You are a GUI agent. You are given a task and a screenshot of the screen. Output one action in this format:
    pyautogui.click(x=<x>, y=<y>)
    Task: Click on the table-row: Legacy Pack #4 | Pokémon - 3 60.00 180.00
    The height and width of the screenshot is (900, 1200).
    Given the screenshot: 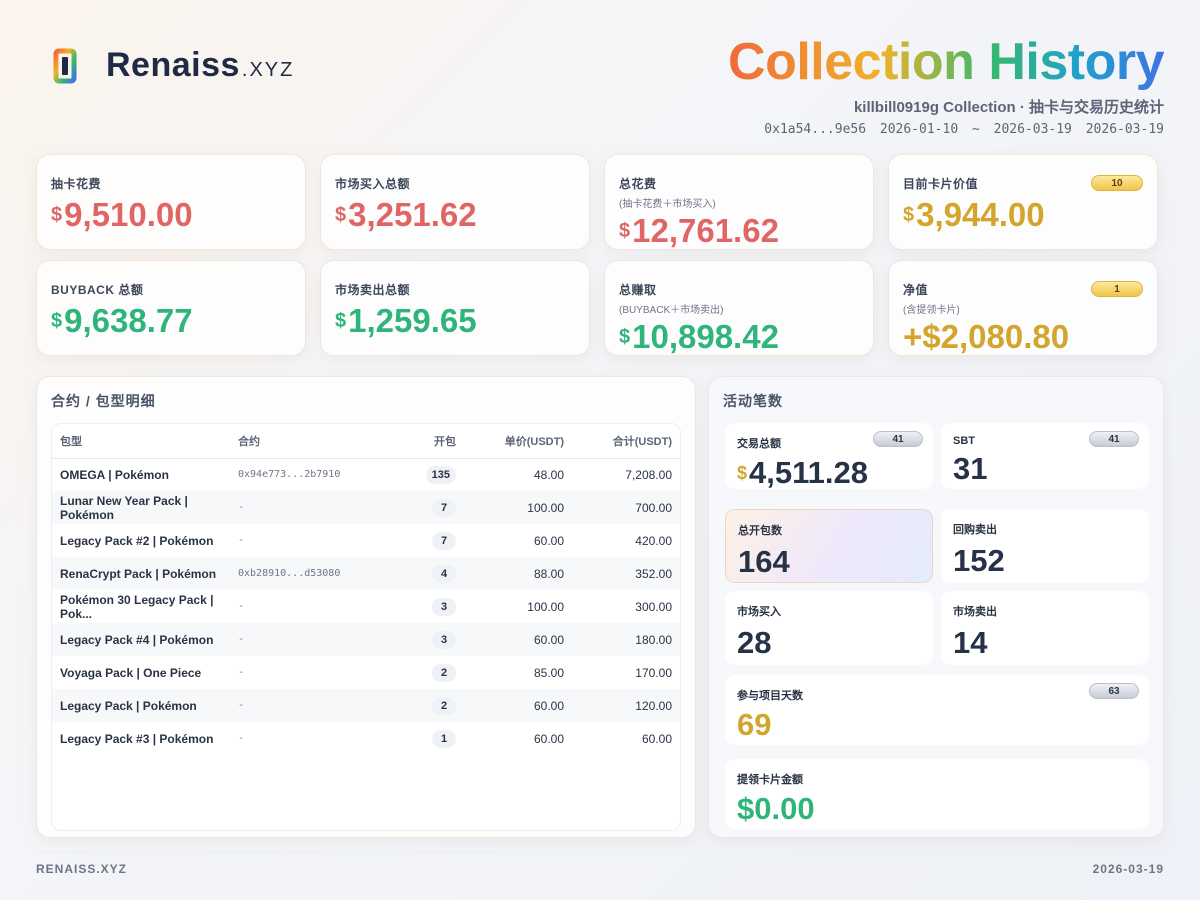 What is the action you would take?
    pyautogui.click(x=366, y=639)
    